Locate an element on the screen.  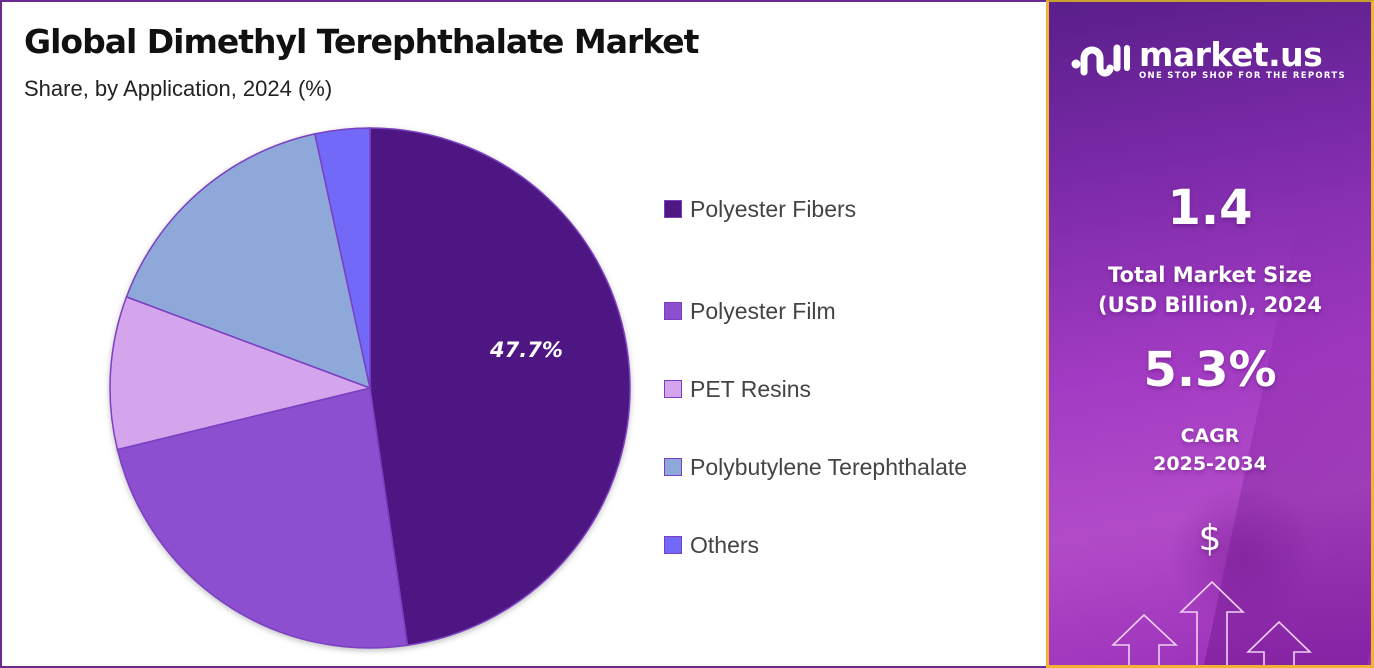
pie-slice-others is located at coordinates (342, 258).